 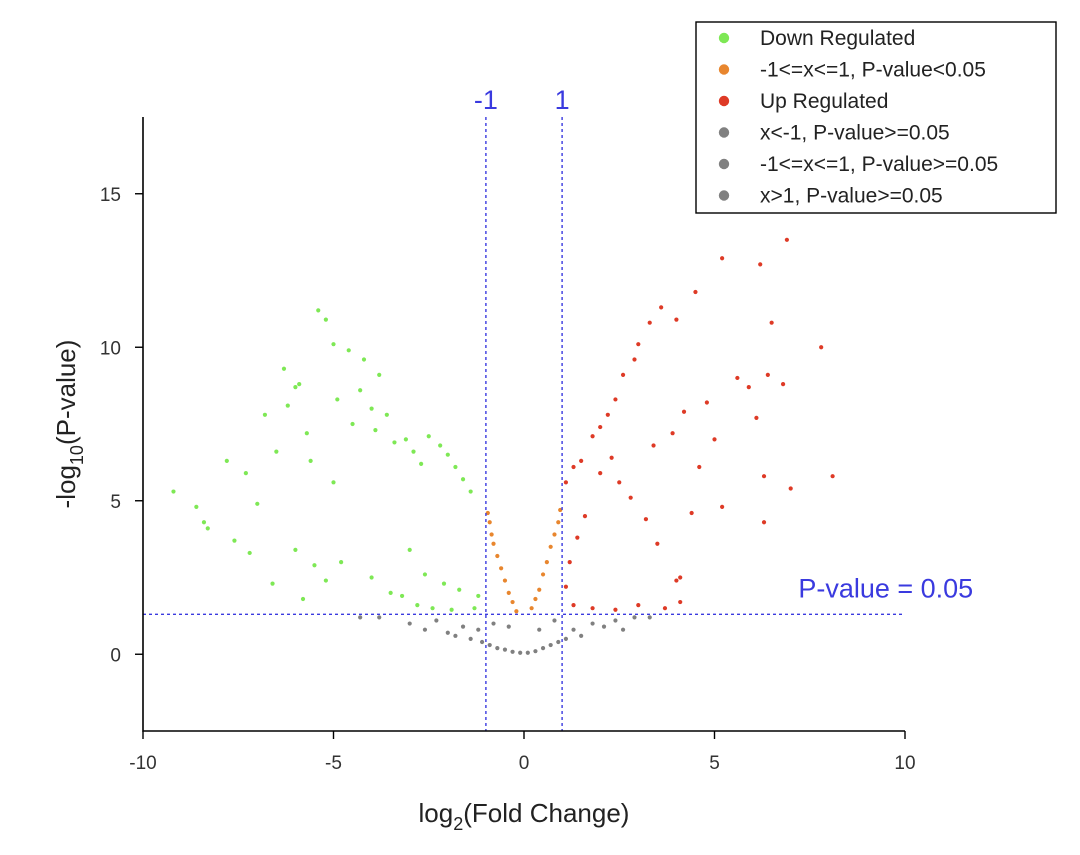 What do you see at coordinates (824, 101) in the screenshot?
I see `legend-label: Up Regulated` at bounding box center [824, 101].